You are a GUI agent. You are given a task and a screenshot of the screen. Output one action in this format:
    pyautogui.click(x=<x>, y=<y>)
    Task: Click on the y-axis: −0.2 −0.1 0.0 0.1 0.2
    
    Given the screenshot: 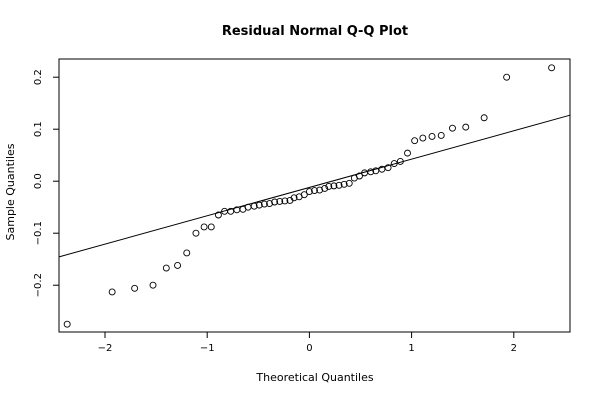 What is the action you would take?
    pyautogui.click(x=46, y=183)
    